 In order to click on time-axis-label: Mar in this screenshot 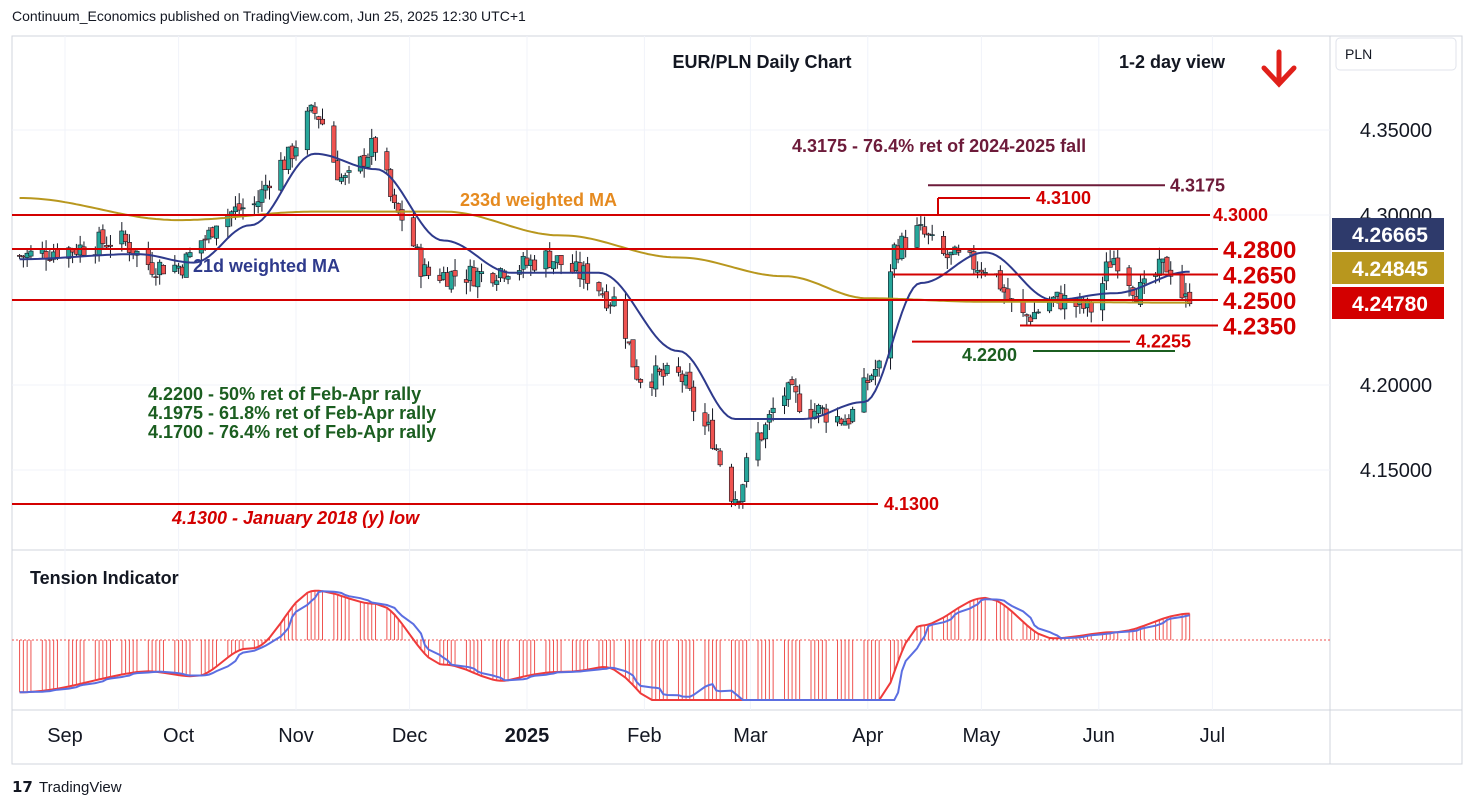, I will do `click(750, 736)`.